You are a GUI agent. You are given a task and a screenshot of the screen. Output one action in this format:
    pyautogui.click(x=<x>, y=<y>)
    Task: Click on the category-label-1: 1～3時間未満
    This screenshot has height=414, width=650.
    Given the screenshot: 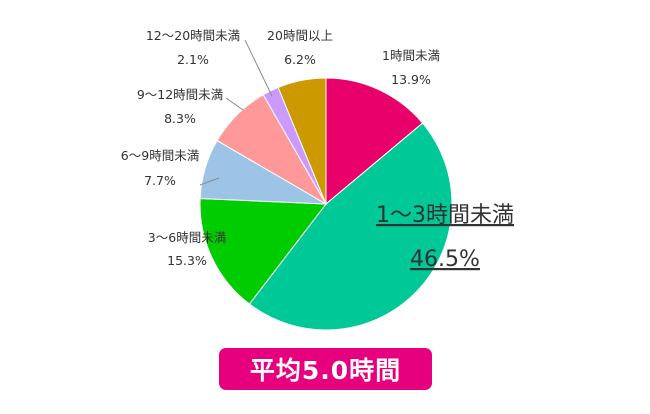 What is the action you would take?
    pyautogui.click(x=445, y=215)
    